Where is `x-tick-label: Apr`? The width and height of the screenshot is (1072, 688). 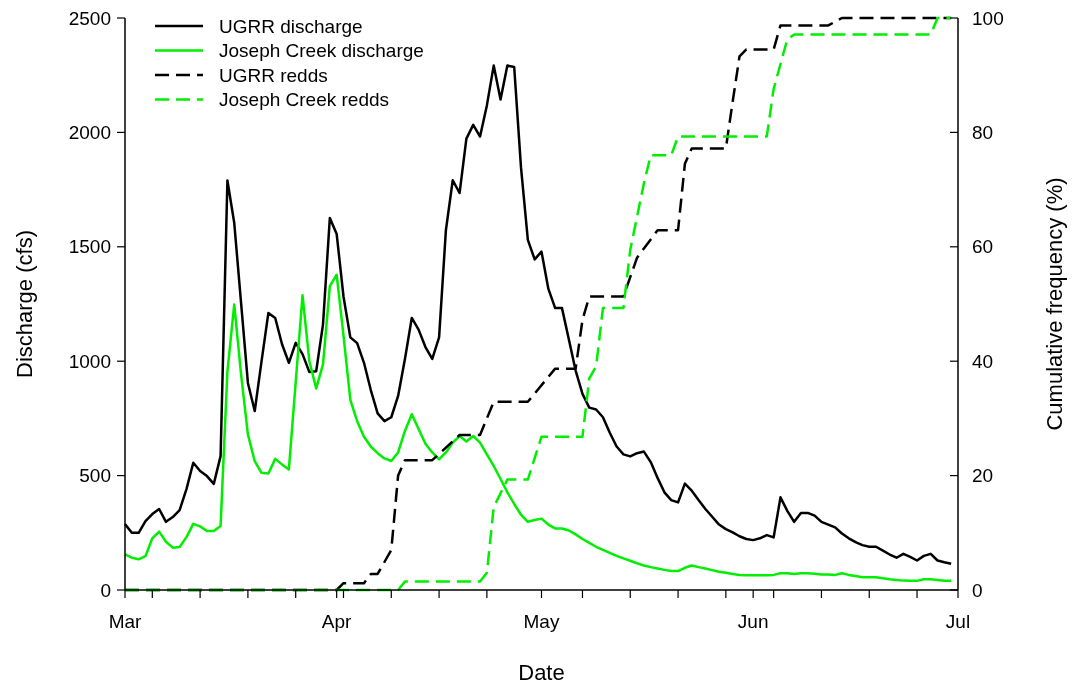 x-tick-label: Apr is located at coordinates (337, 621).